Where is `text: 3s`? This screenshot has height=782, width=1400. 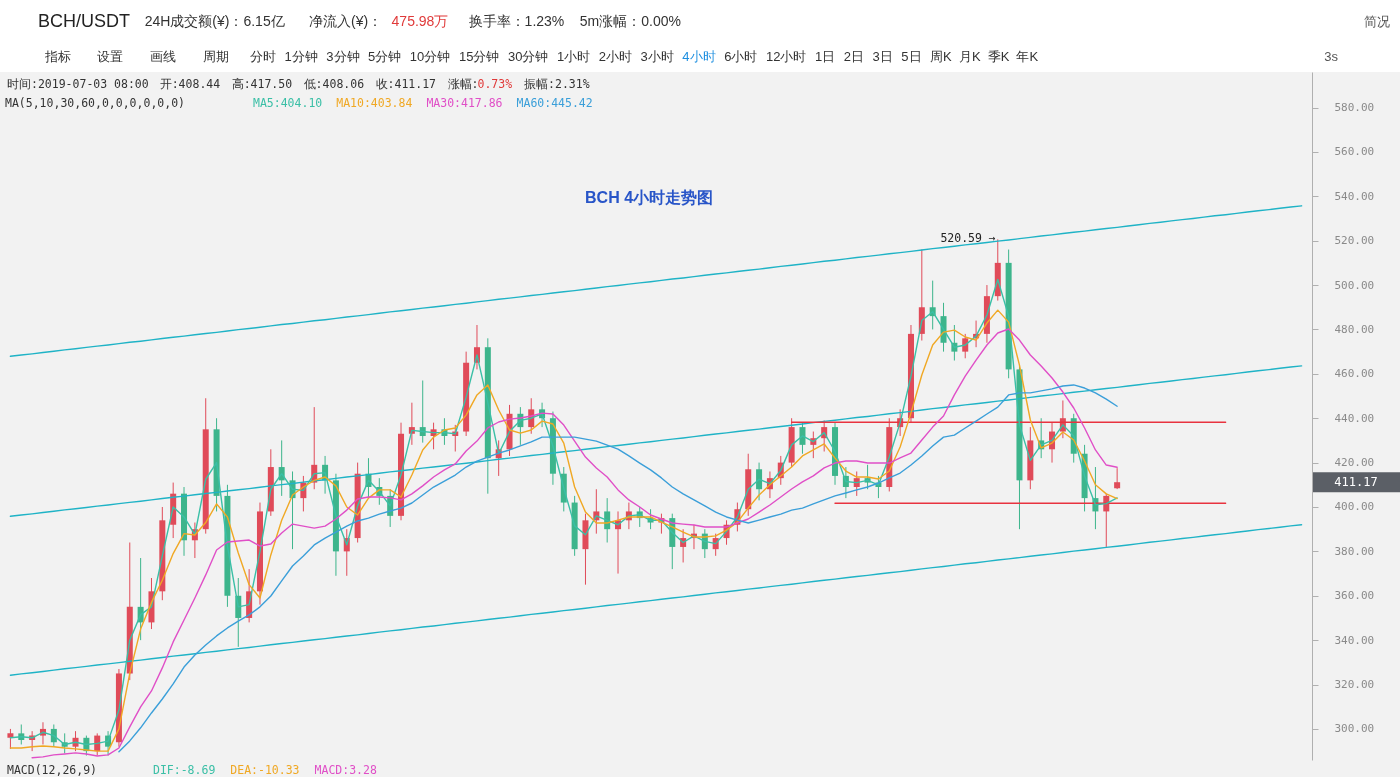
text: 3s is located at coordinates (1331, 56).